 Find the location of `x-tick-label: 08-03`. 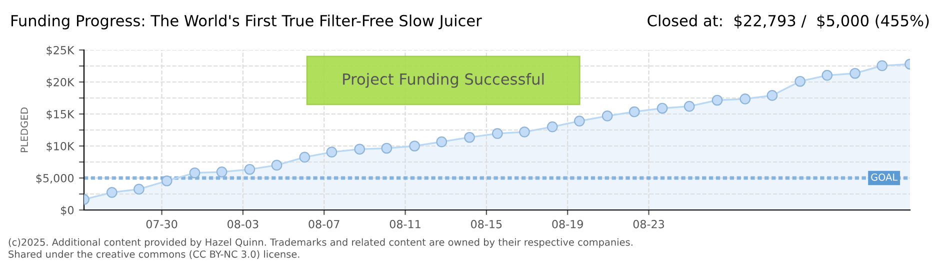

x-tick-label: 08-03 is located at coordinates (243, 224).